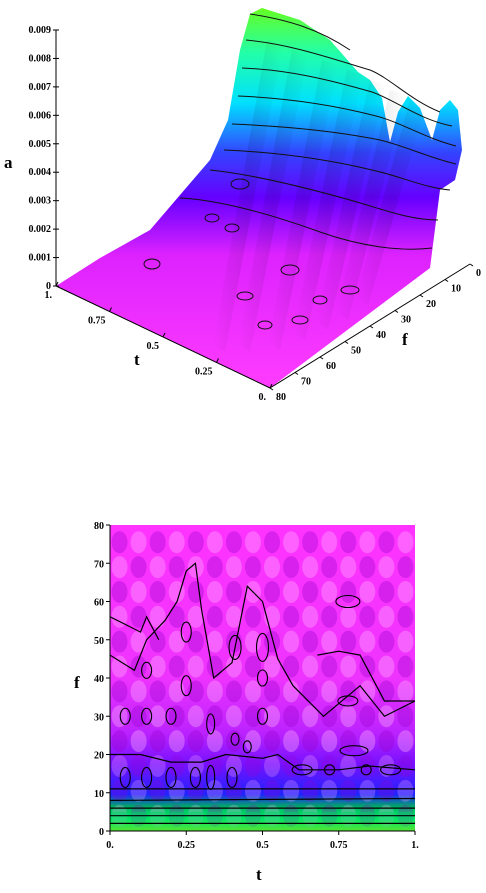 Image resolution: width=486 pixels, height=893 pixels. What do you see at coordinates (356, 351) in the screenshot?
I see `f-tick-label: 50` at bounding box center [356, 351].